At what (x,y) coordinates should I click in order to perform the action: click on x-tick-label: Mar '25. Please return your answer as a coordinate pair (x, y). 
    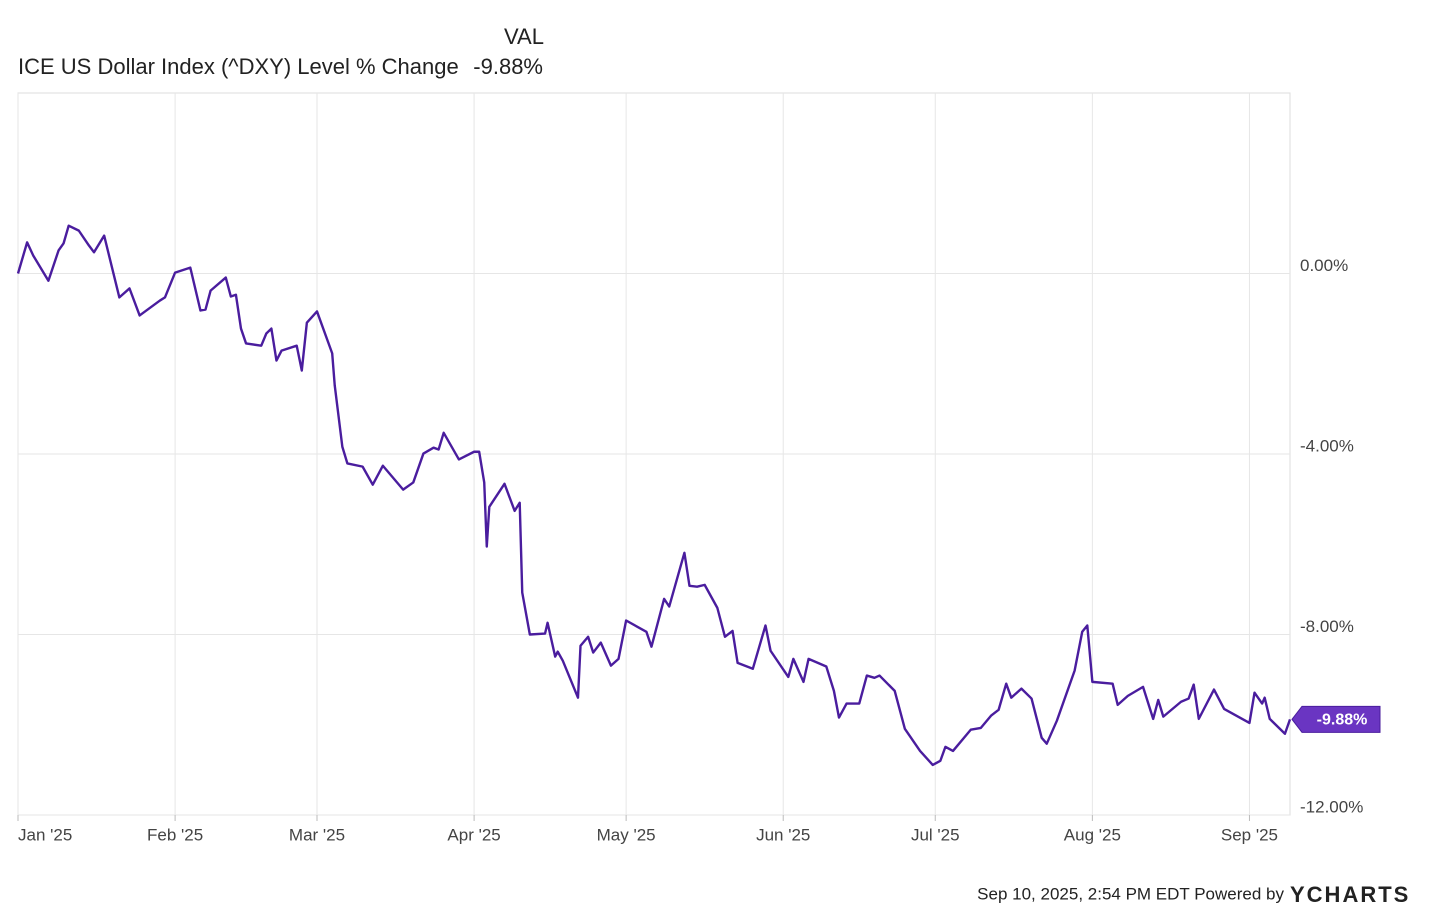
    Looking at the image, I should click on (317, 834).